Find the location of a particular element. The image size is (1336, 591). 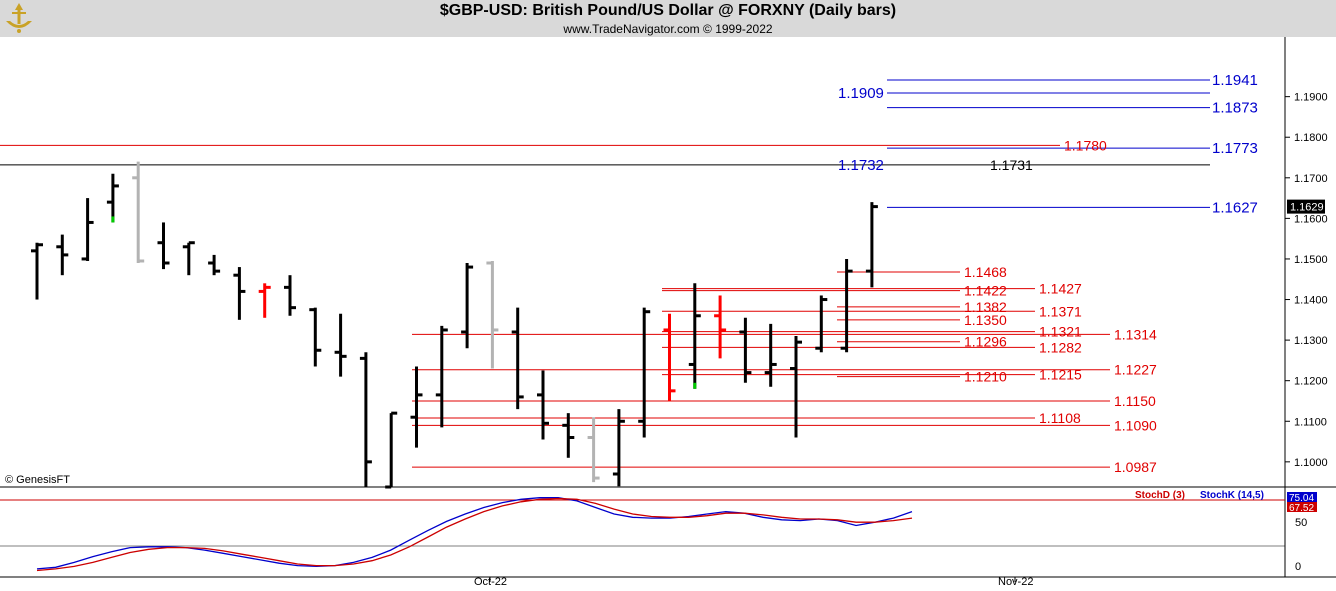

stoch-tick-label: 0 is located at coordinates (1298, 567).